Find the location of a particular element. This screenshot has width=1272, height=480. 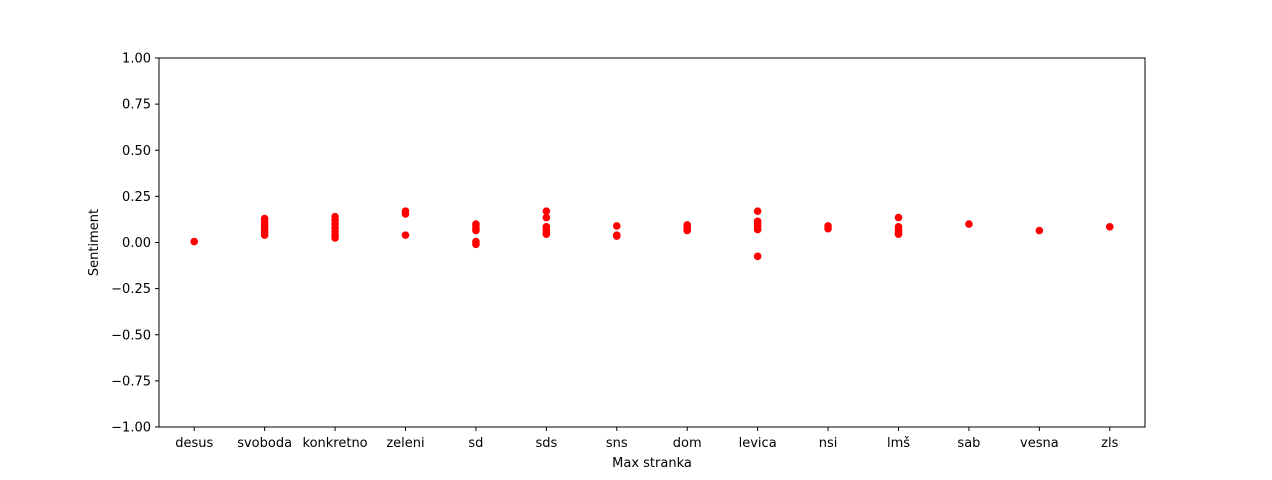

x-tick-label: levica is located at coordinates (758, 443).